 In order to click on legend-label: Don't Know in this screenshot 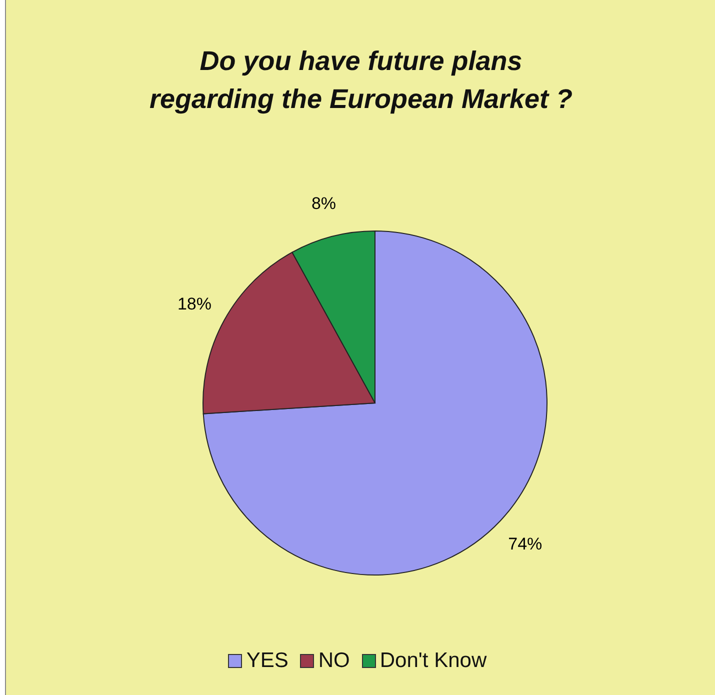, I will do `click(432, 661)`.